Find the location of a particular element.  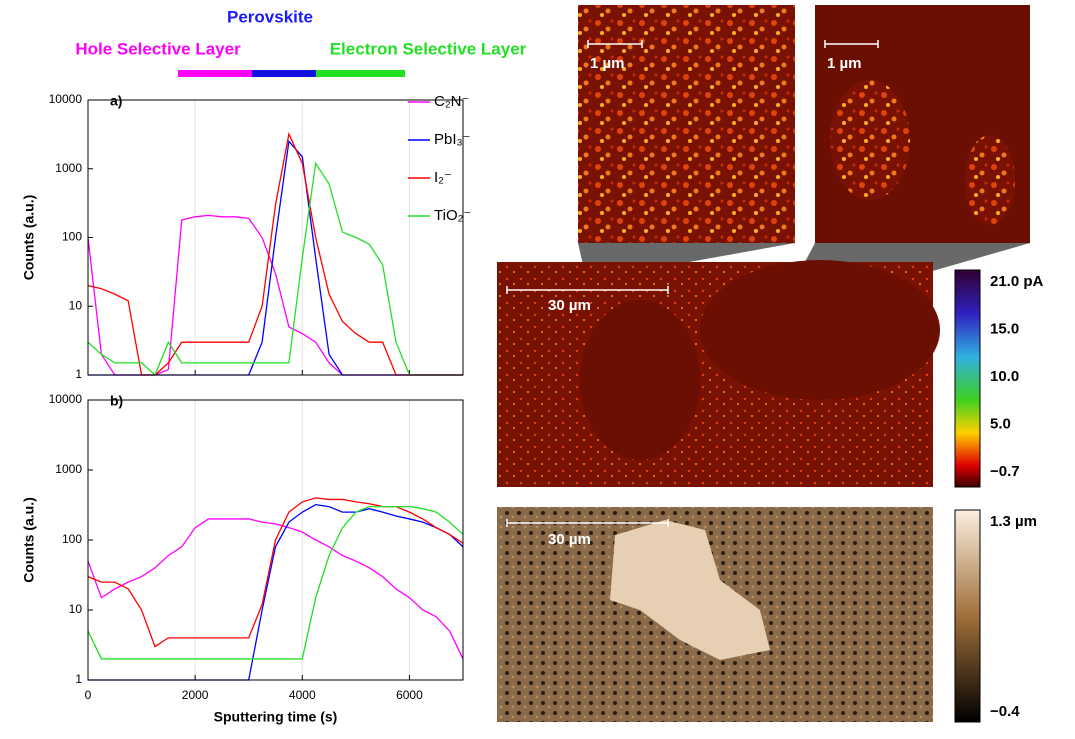

colorbar-label: 21.0 pA is located at coordinates (1017, 281).